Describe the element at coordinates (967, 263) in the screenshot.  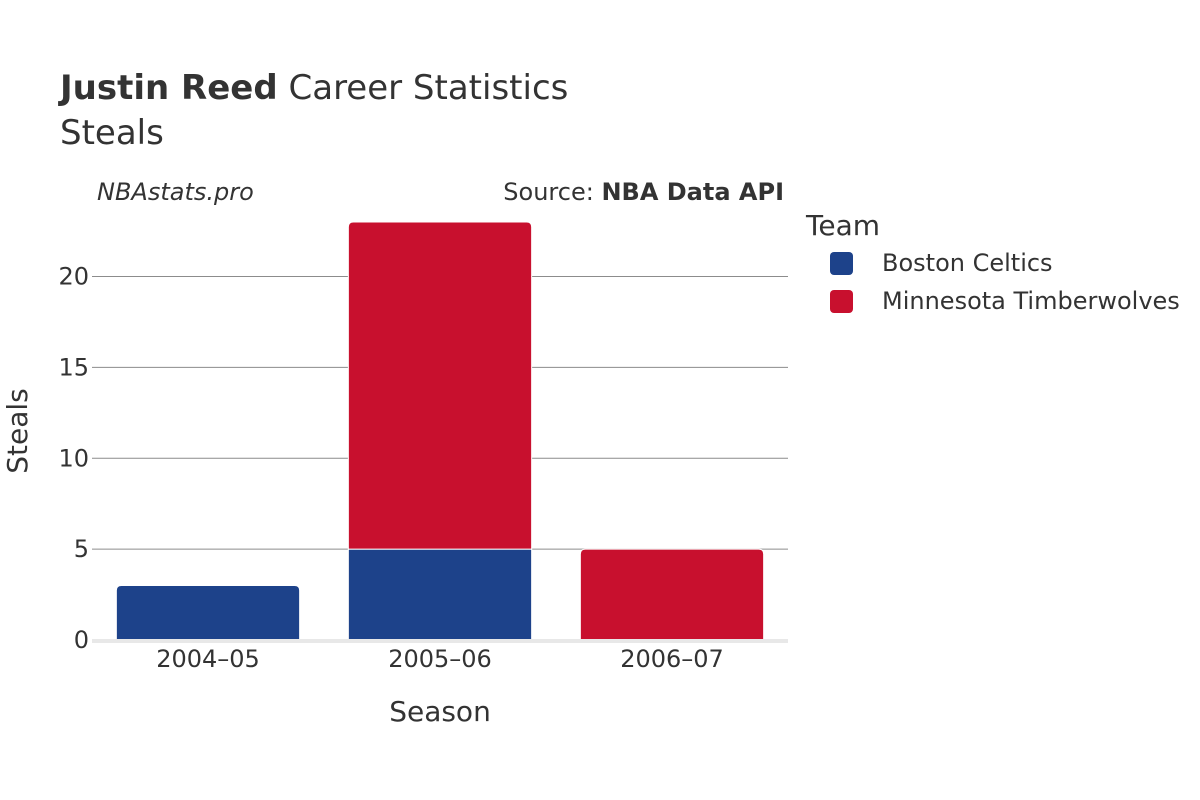
I see `legend-label: Boston Celtics` at that location.